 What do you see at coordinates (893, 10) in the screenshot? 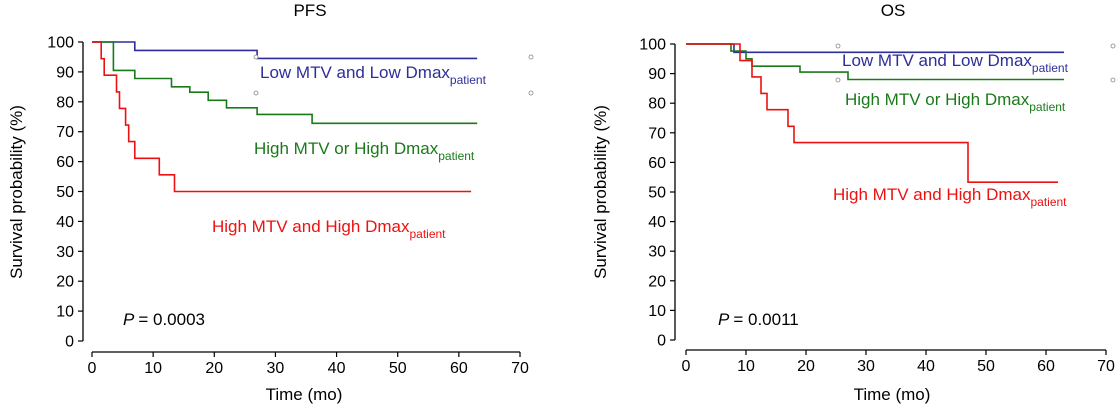
I see `chart-title: OS` at bounding box center [893, 10].